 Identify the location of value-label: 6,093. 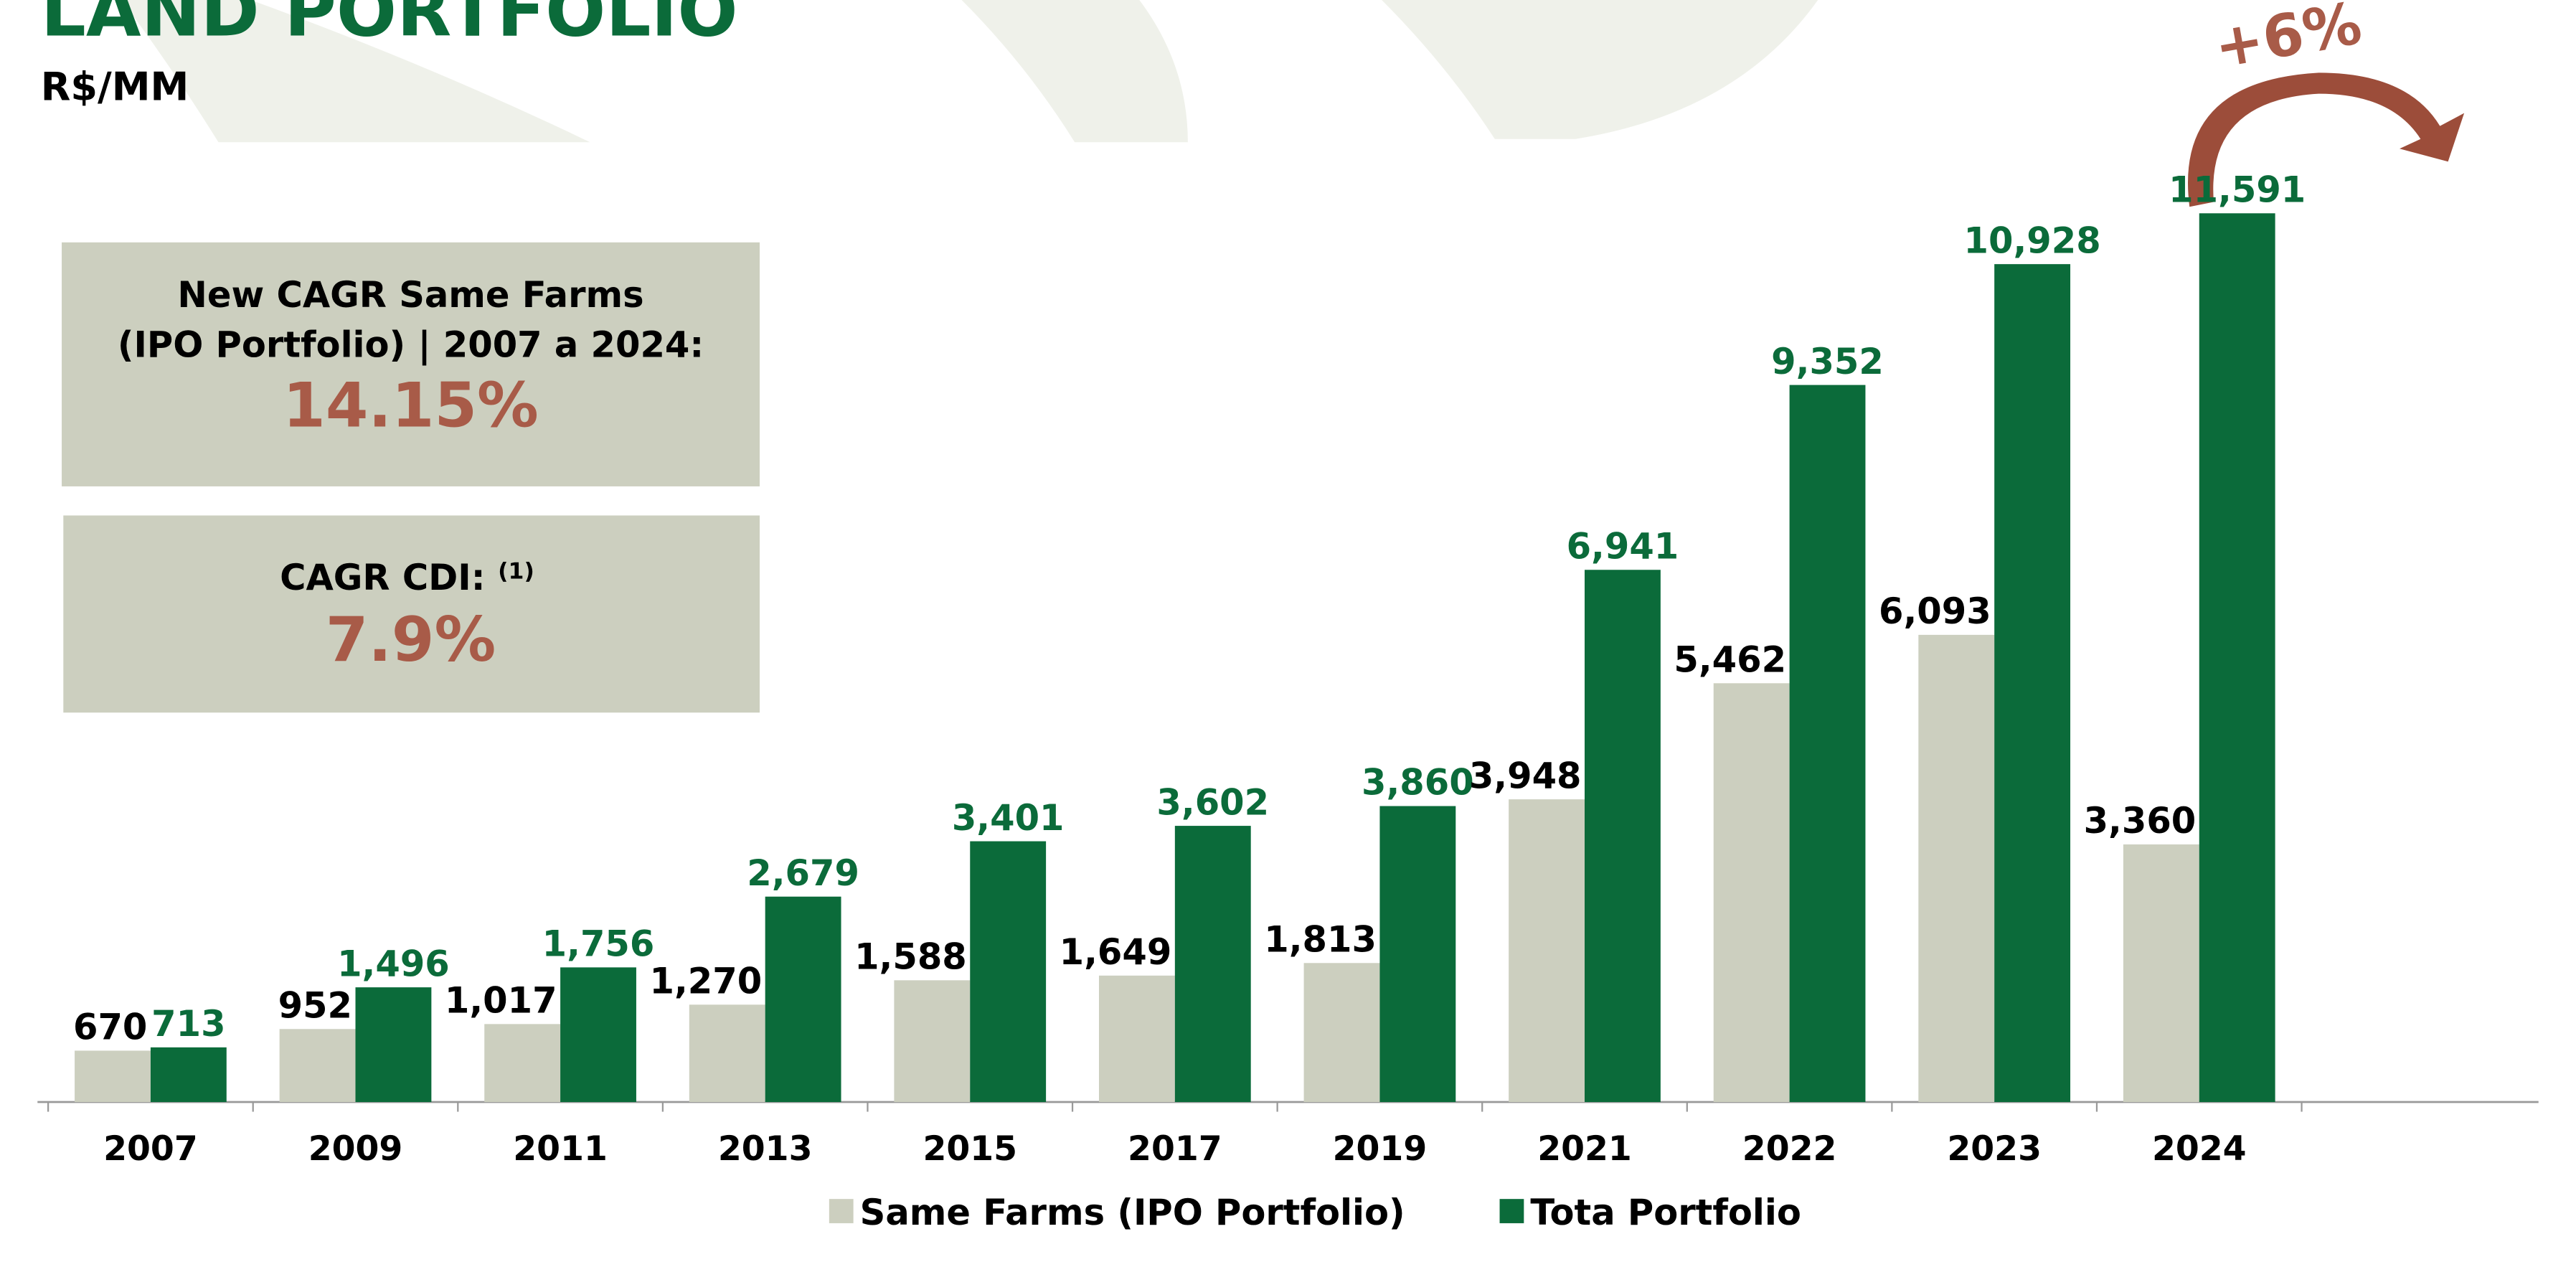
(1935, 611).